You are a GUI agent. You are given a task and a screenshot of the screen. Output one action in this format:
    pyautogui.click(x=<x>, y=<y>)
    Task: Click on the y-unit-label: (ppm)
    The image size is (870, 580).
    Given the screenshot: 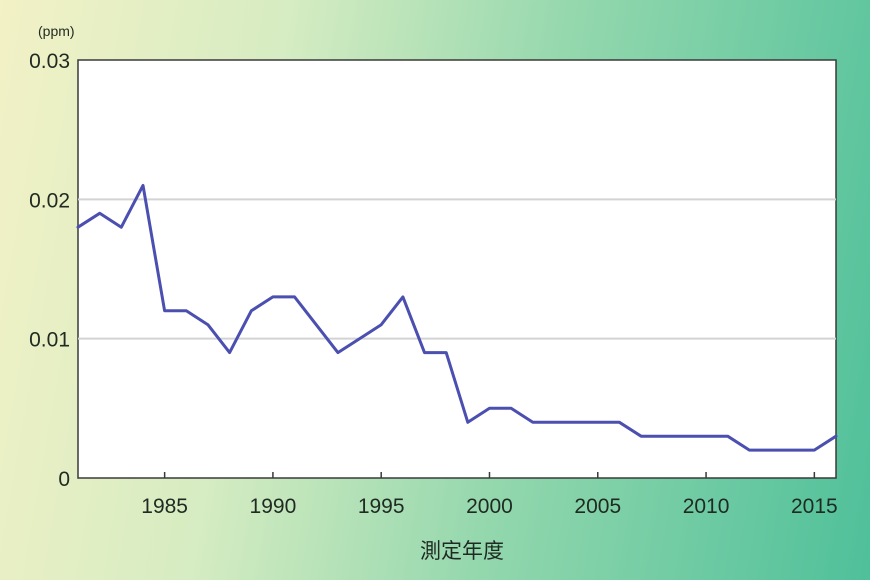 What is the action you would take?
    pyautogui.click(x=56, y=31)
    